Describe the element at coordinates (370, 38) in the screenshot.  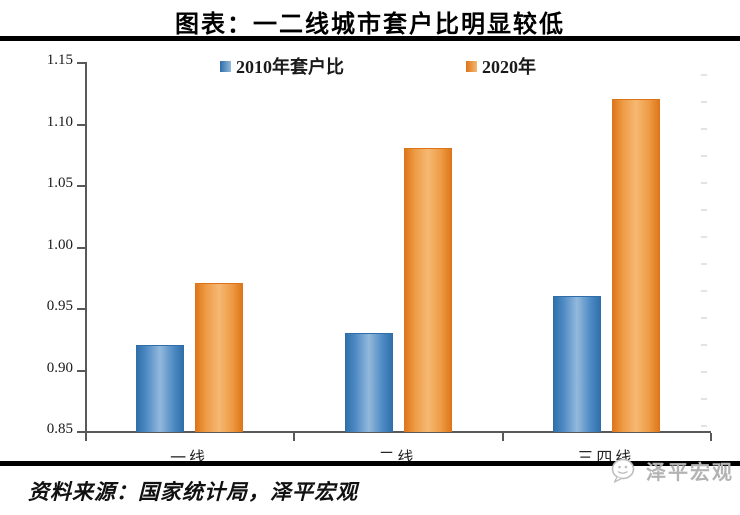
I see `title-divider` at that location.